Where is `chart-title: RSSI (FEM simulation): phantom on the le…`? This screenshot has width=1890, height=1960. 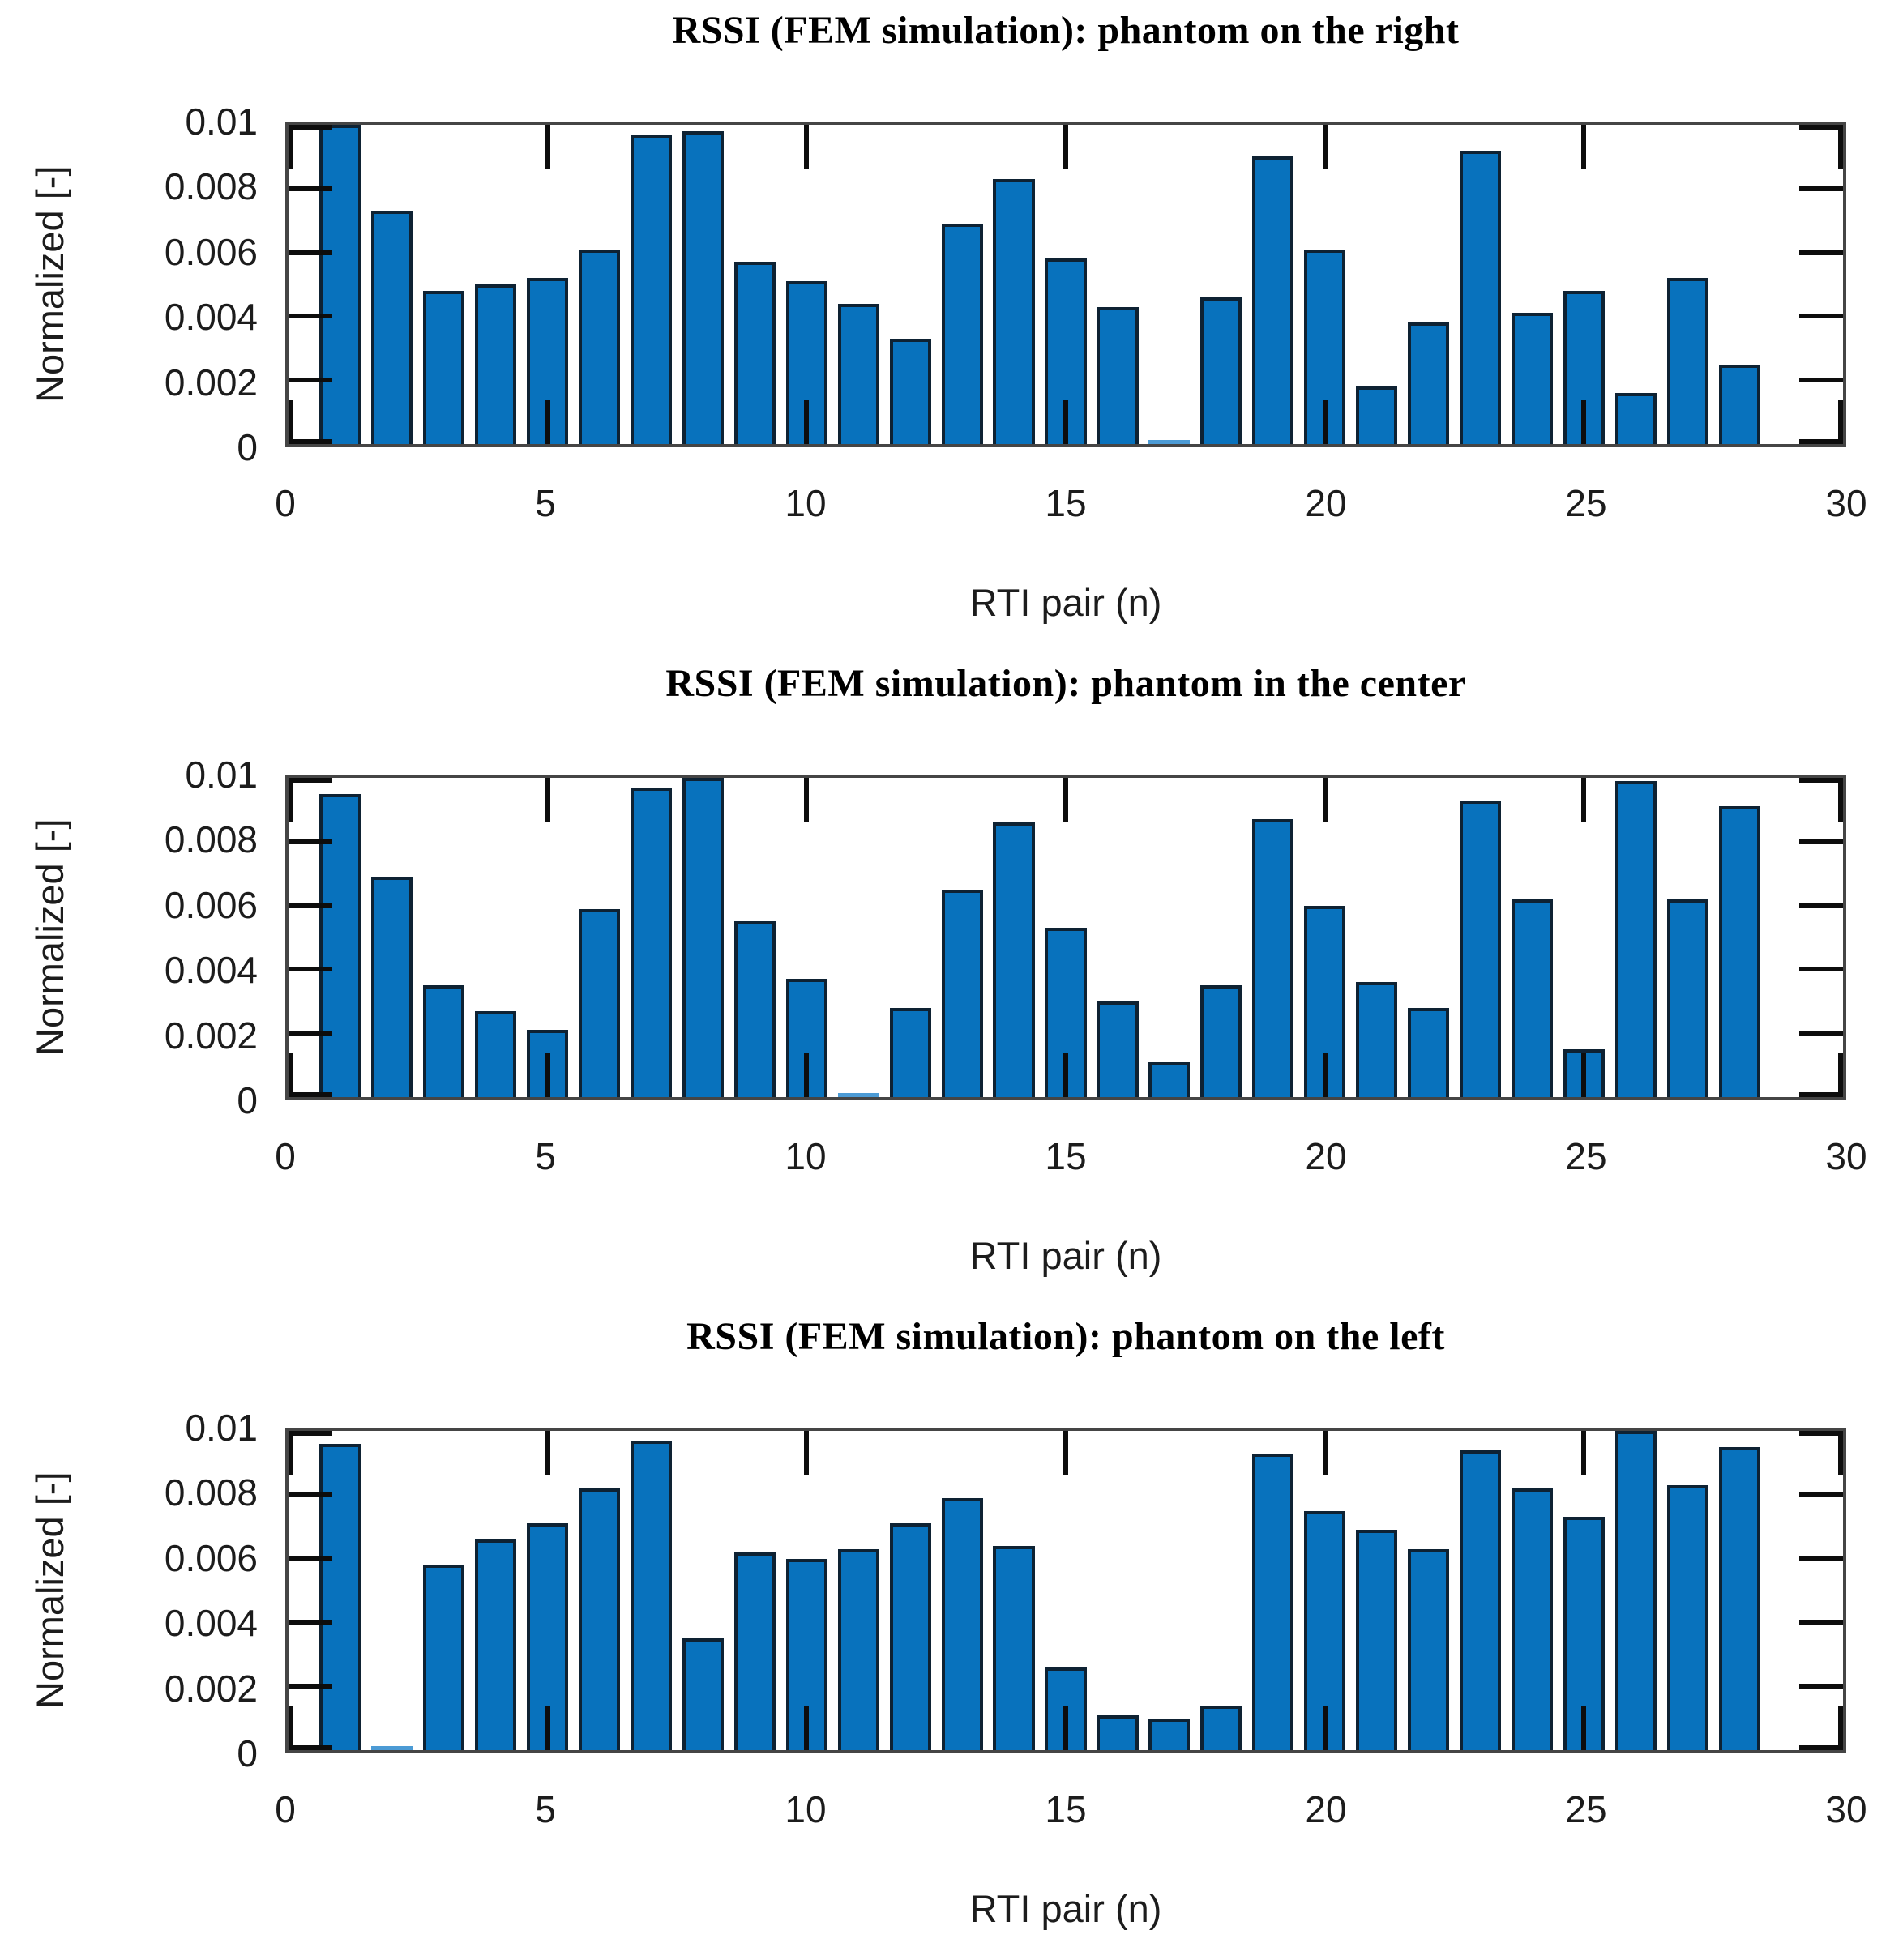 chart-title: RSSI (FEM simulation): phantom on the le… is located at coordinates (1065, 1336).